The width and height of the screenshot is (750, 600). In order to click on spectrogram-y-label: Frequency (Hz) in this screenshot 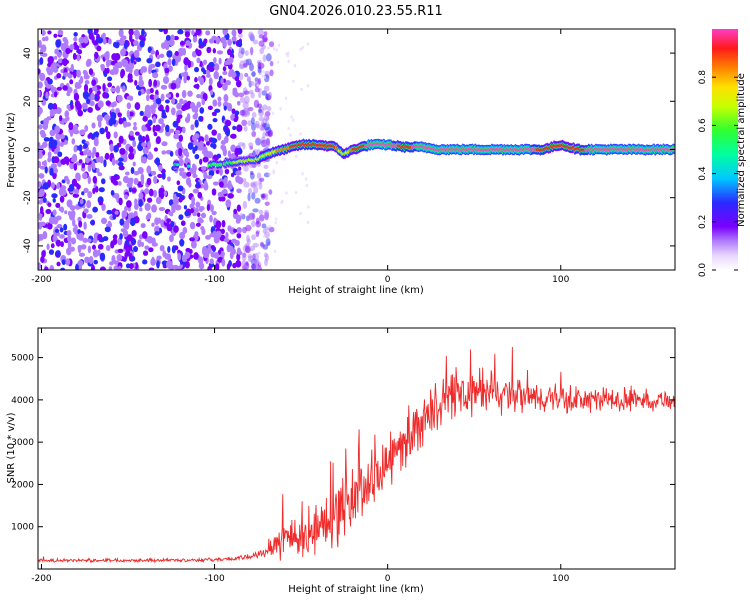, I will do `click(11, 150)`.